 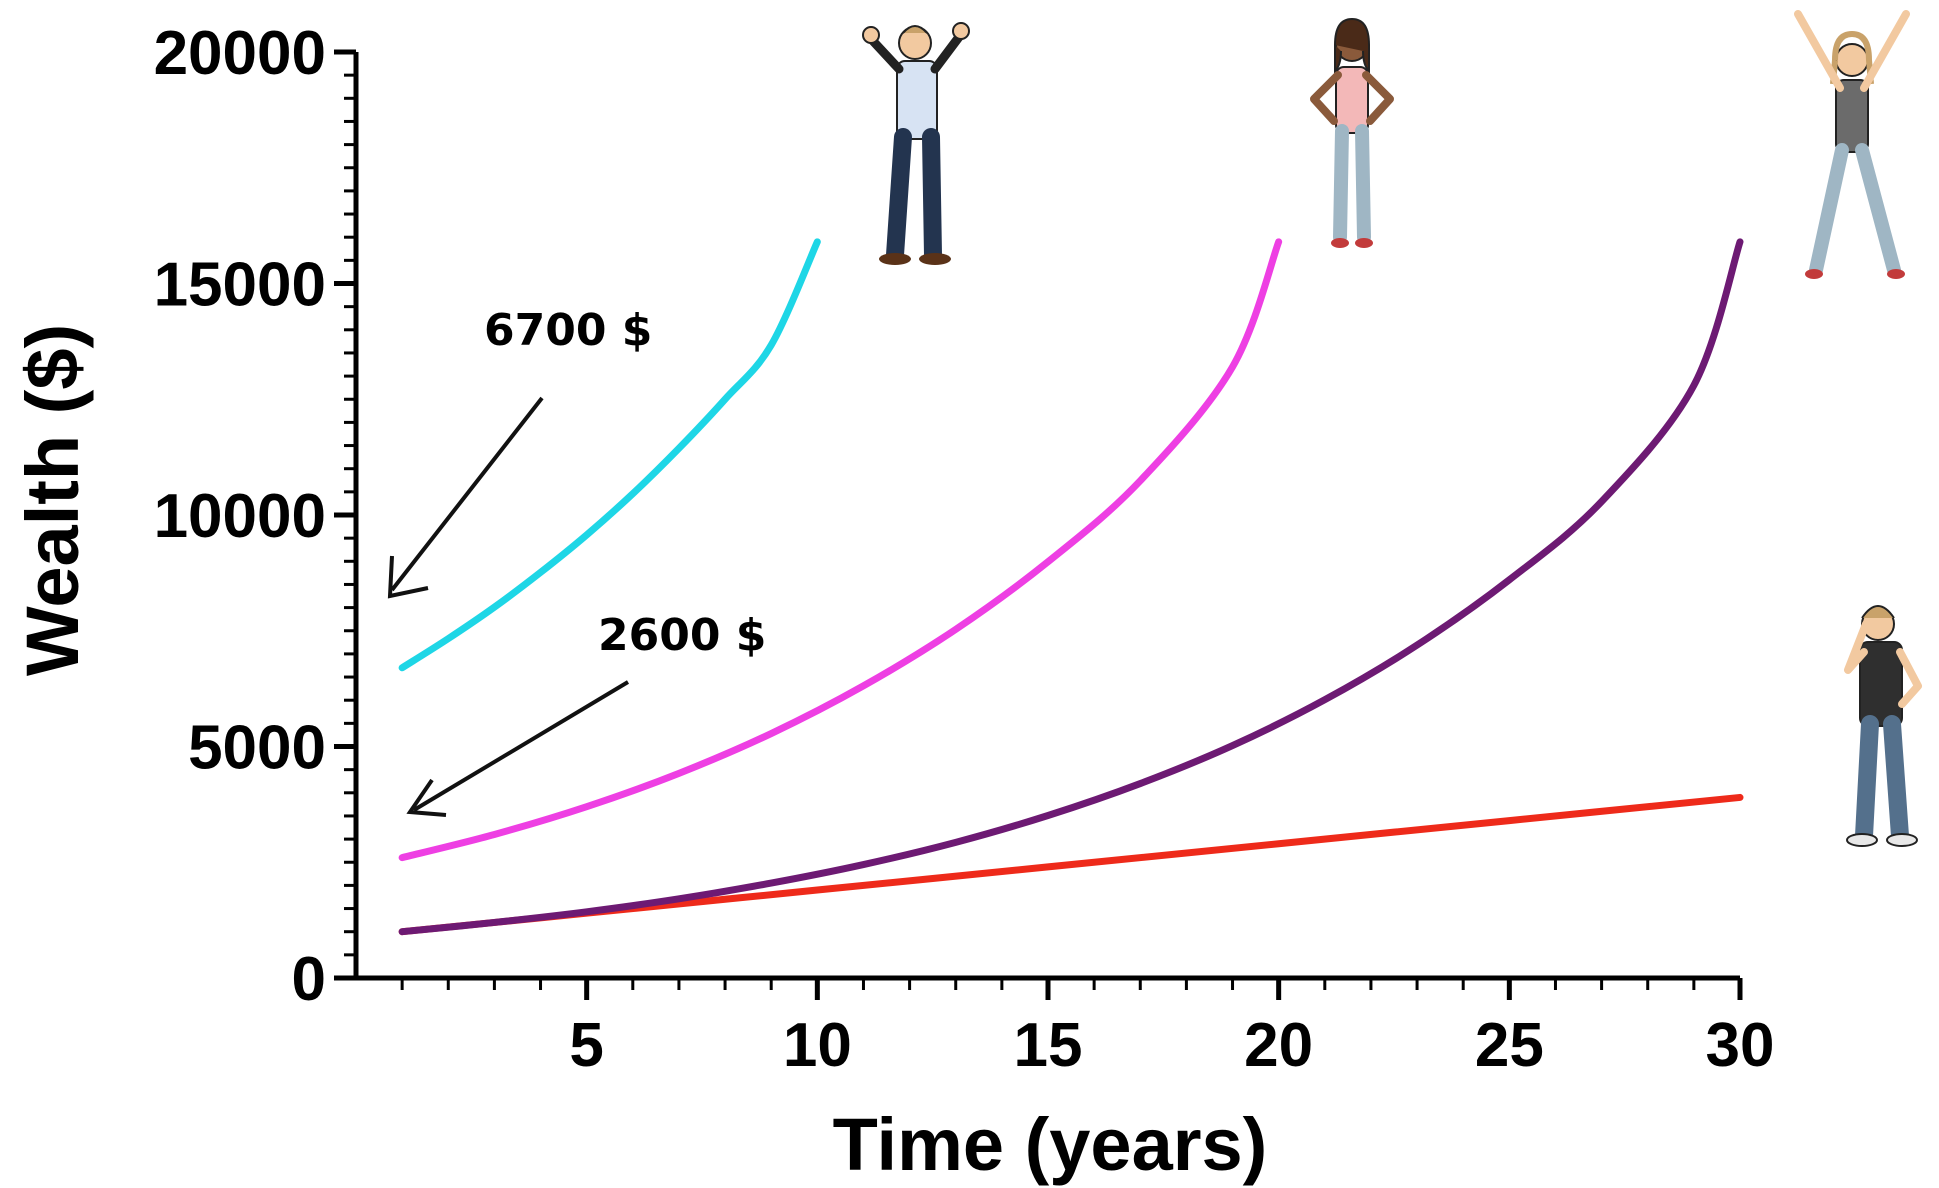 I want to click on woman-hands-on-hips-icon, so click(x=1352, y=132).